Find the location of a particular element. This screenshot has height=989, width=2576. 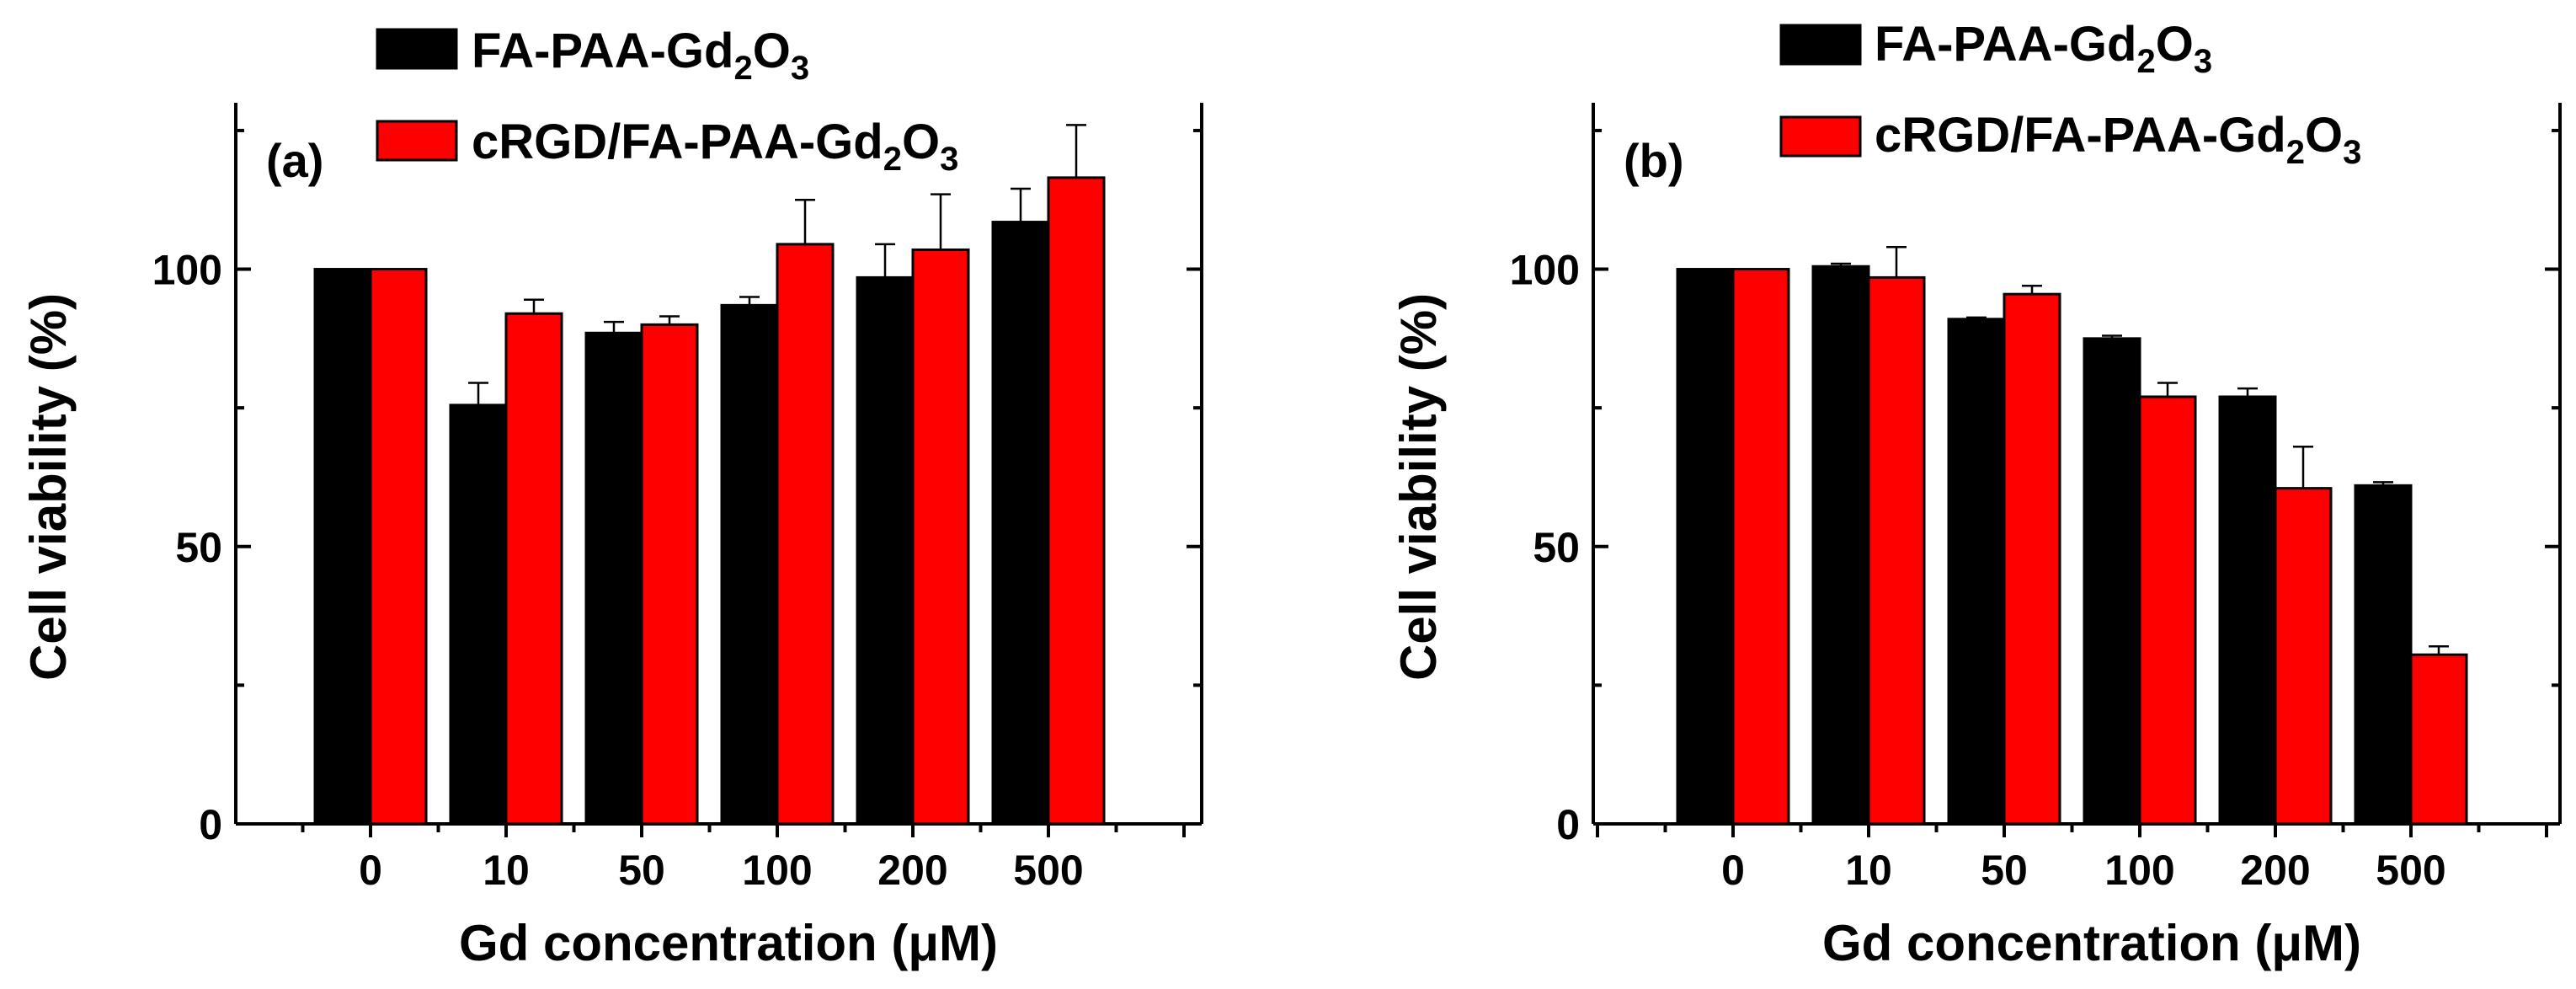

x-axis-title-a: Gd concentration (μM) is located at coordinates (728, 943).